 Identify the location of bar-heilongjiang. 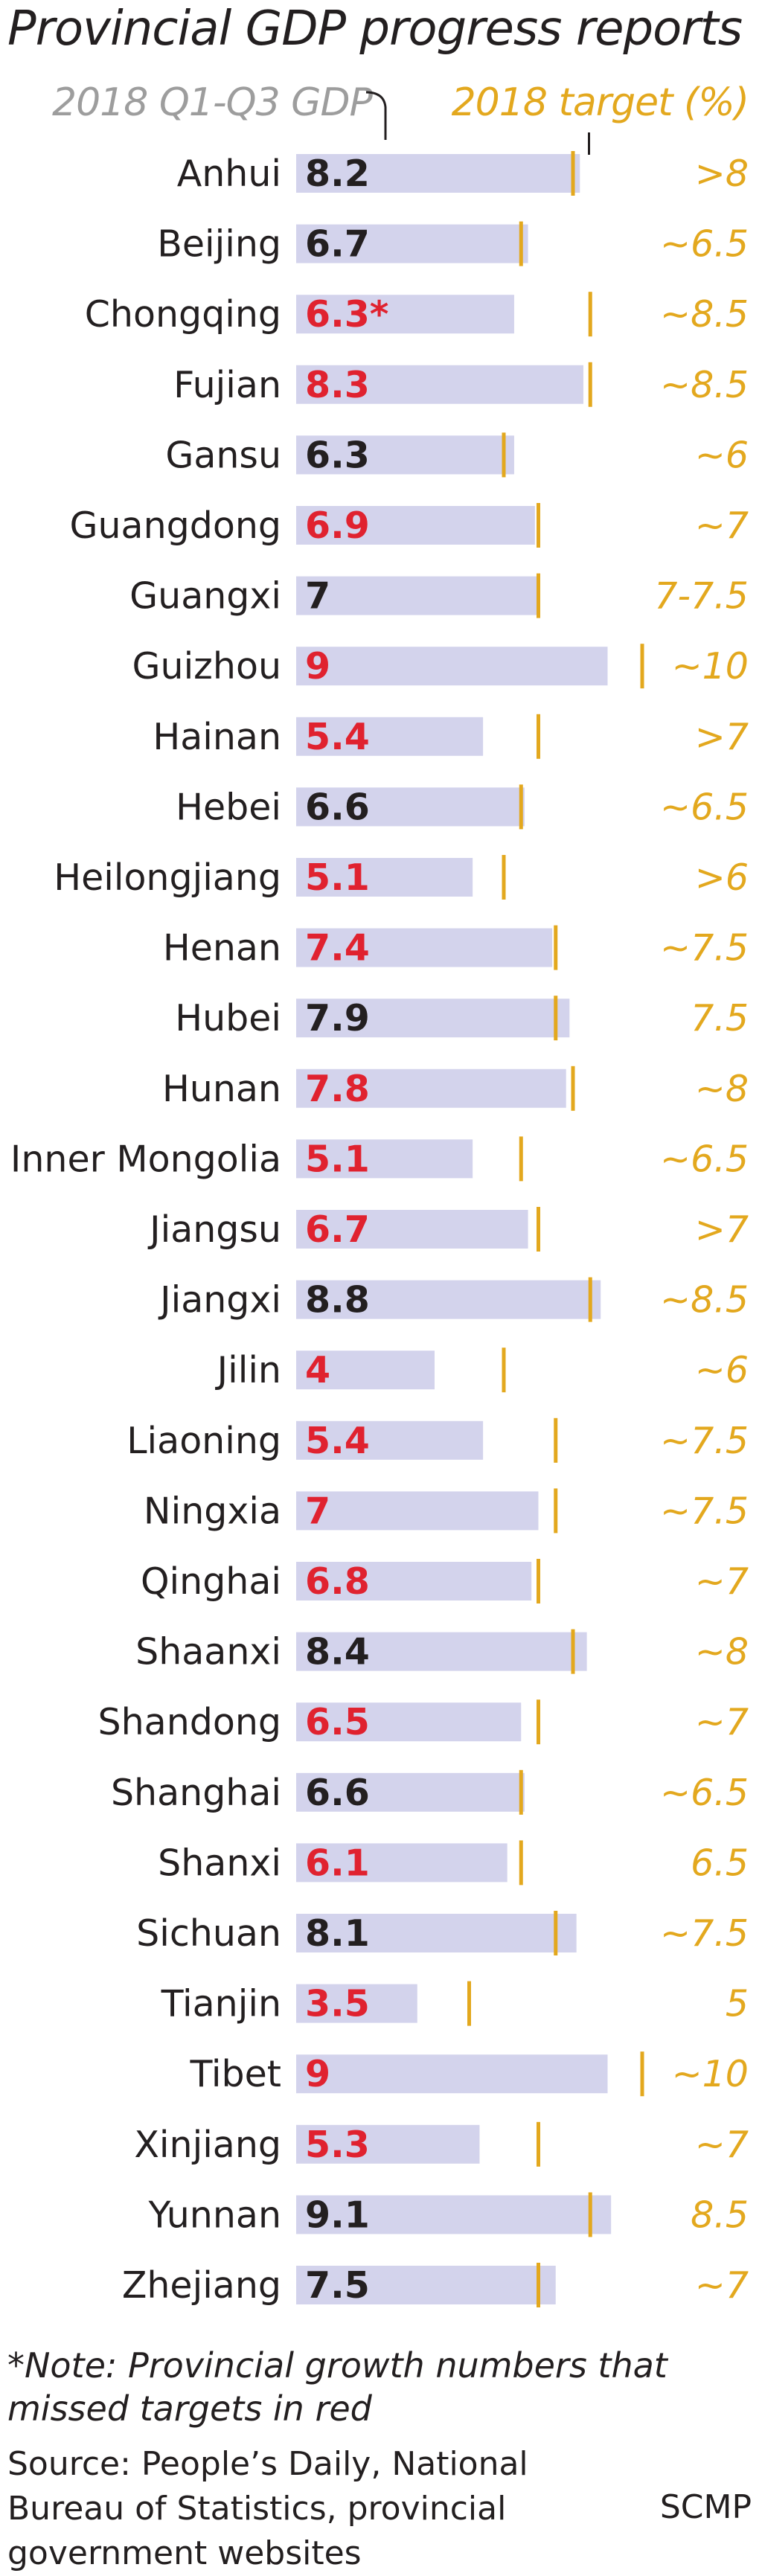
(384, 877).